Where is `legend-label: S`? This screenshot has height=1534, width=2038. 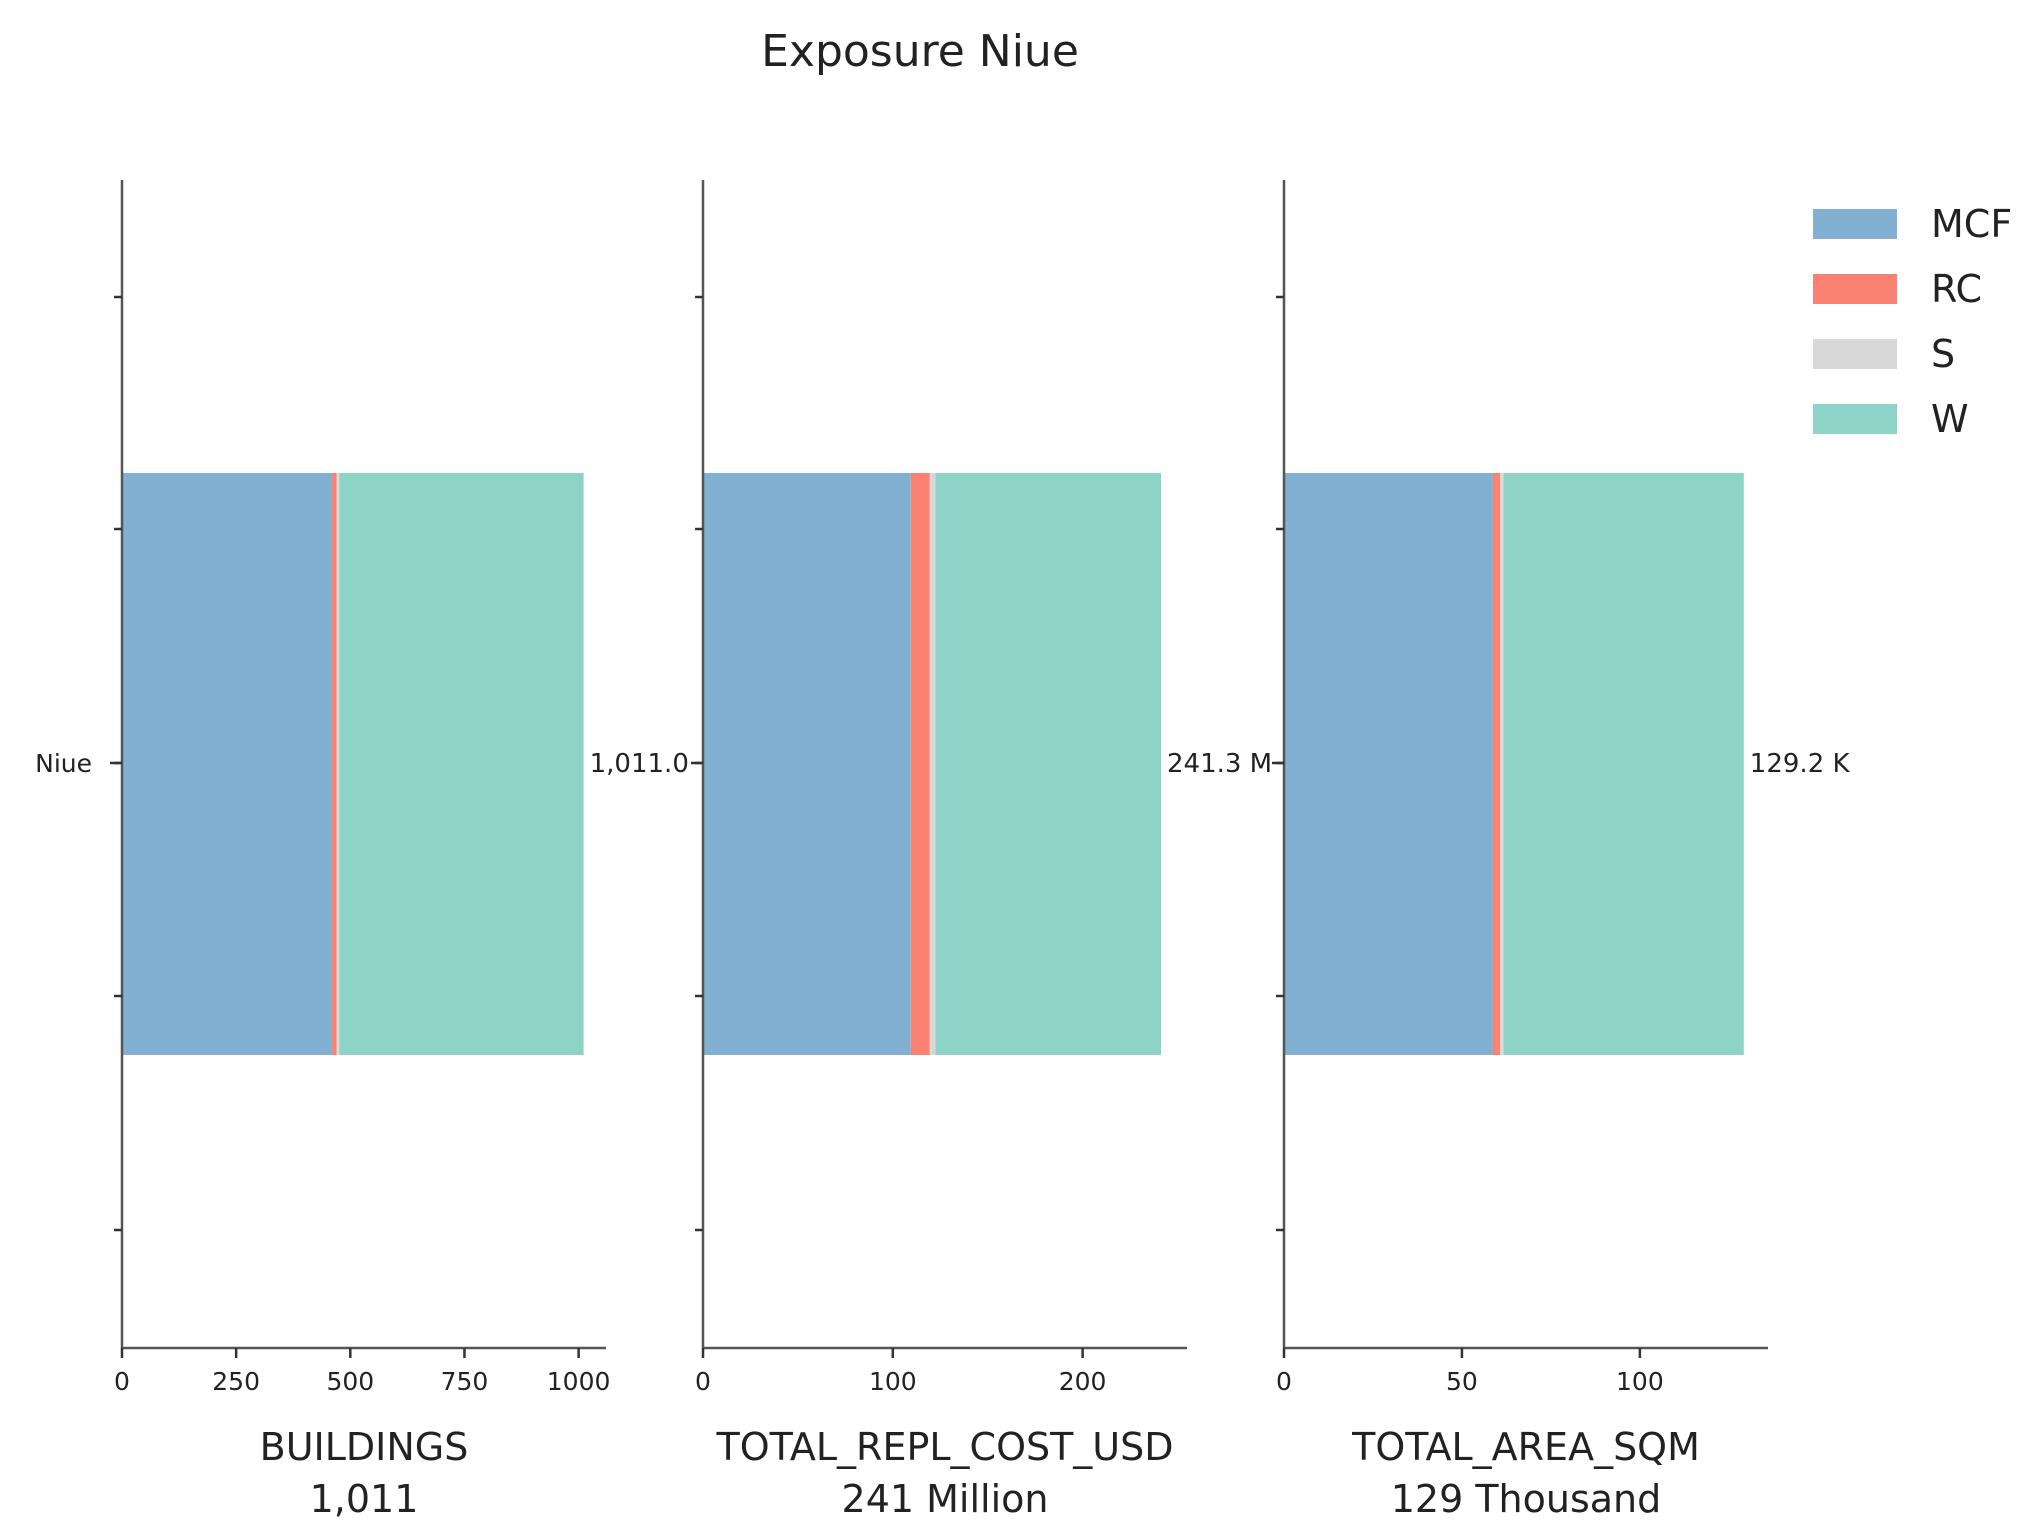
legend-label: S is located at coordinates (1943, 354).